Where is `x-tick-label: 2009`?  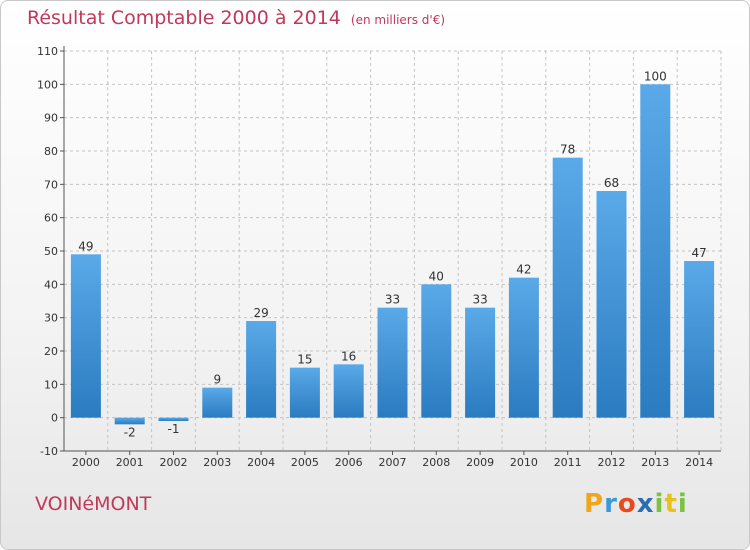
x-tick-label: 2009 is located at coordinates (480, 462).